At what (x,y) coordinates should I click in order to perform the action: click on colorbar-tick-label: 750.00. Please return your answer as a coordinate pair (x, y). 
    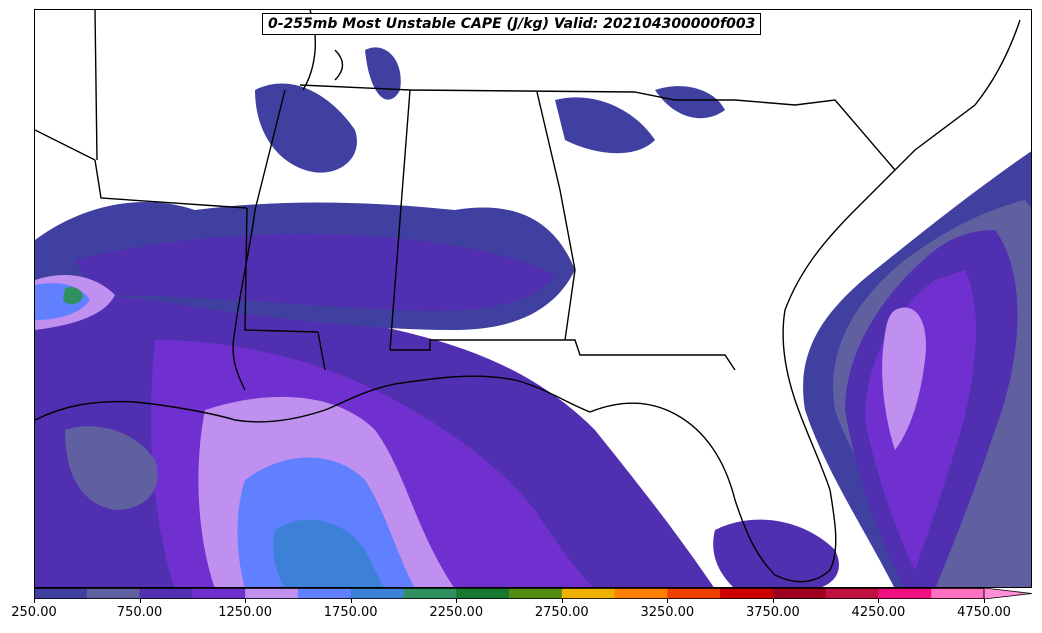
    Looking at the image, I should click on (139, 612).